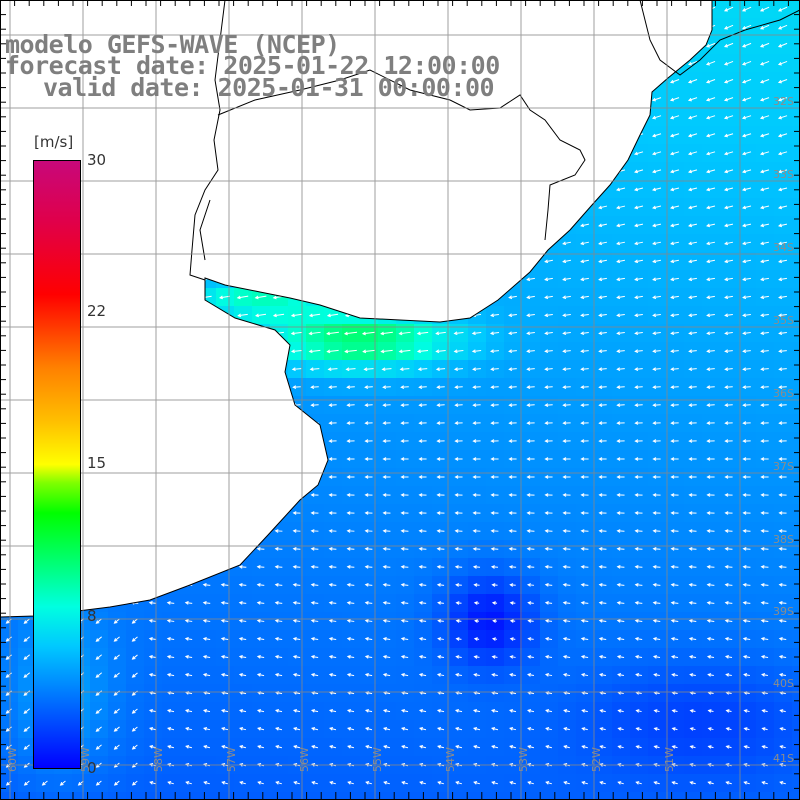  I want to click on lat-label: 40S, so click(783, 683).